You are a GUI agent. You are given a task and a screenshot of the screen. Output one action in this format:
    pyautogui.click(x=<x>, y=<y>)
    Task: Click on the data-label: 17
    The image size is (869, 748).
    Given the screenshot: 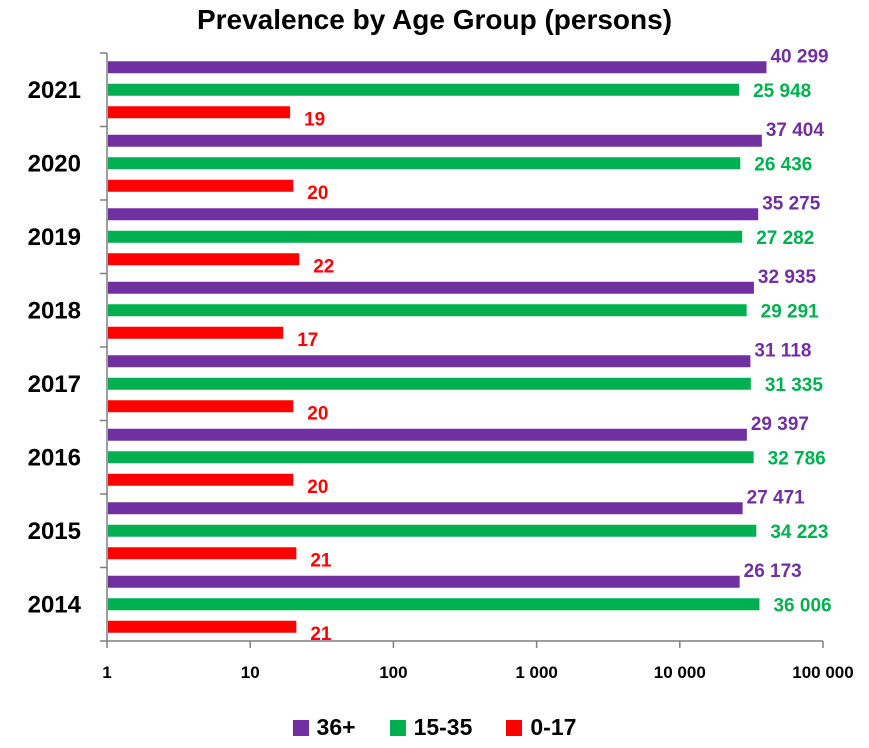 What is the action you would take?
    pyautogui.click(x=307, y=340)
    